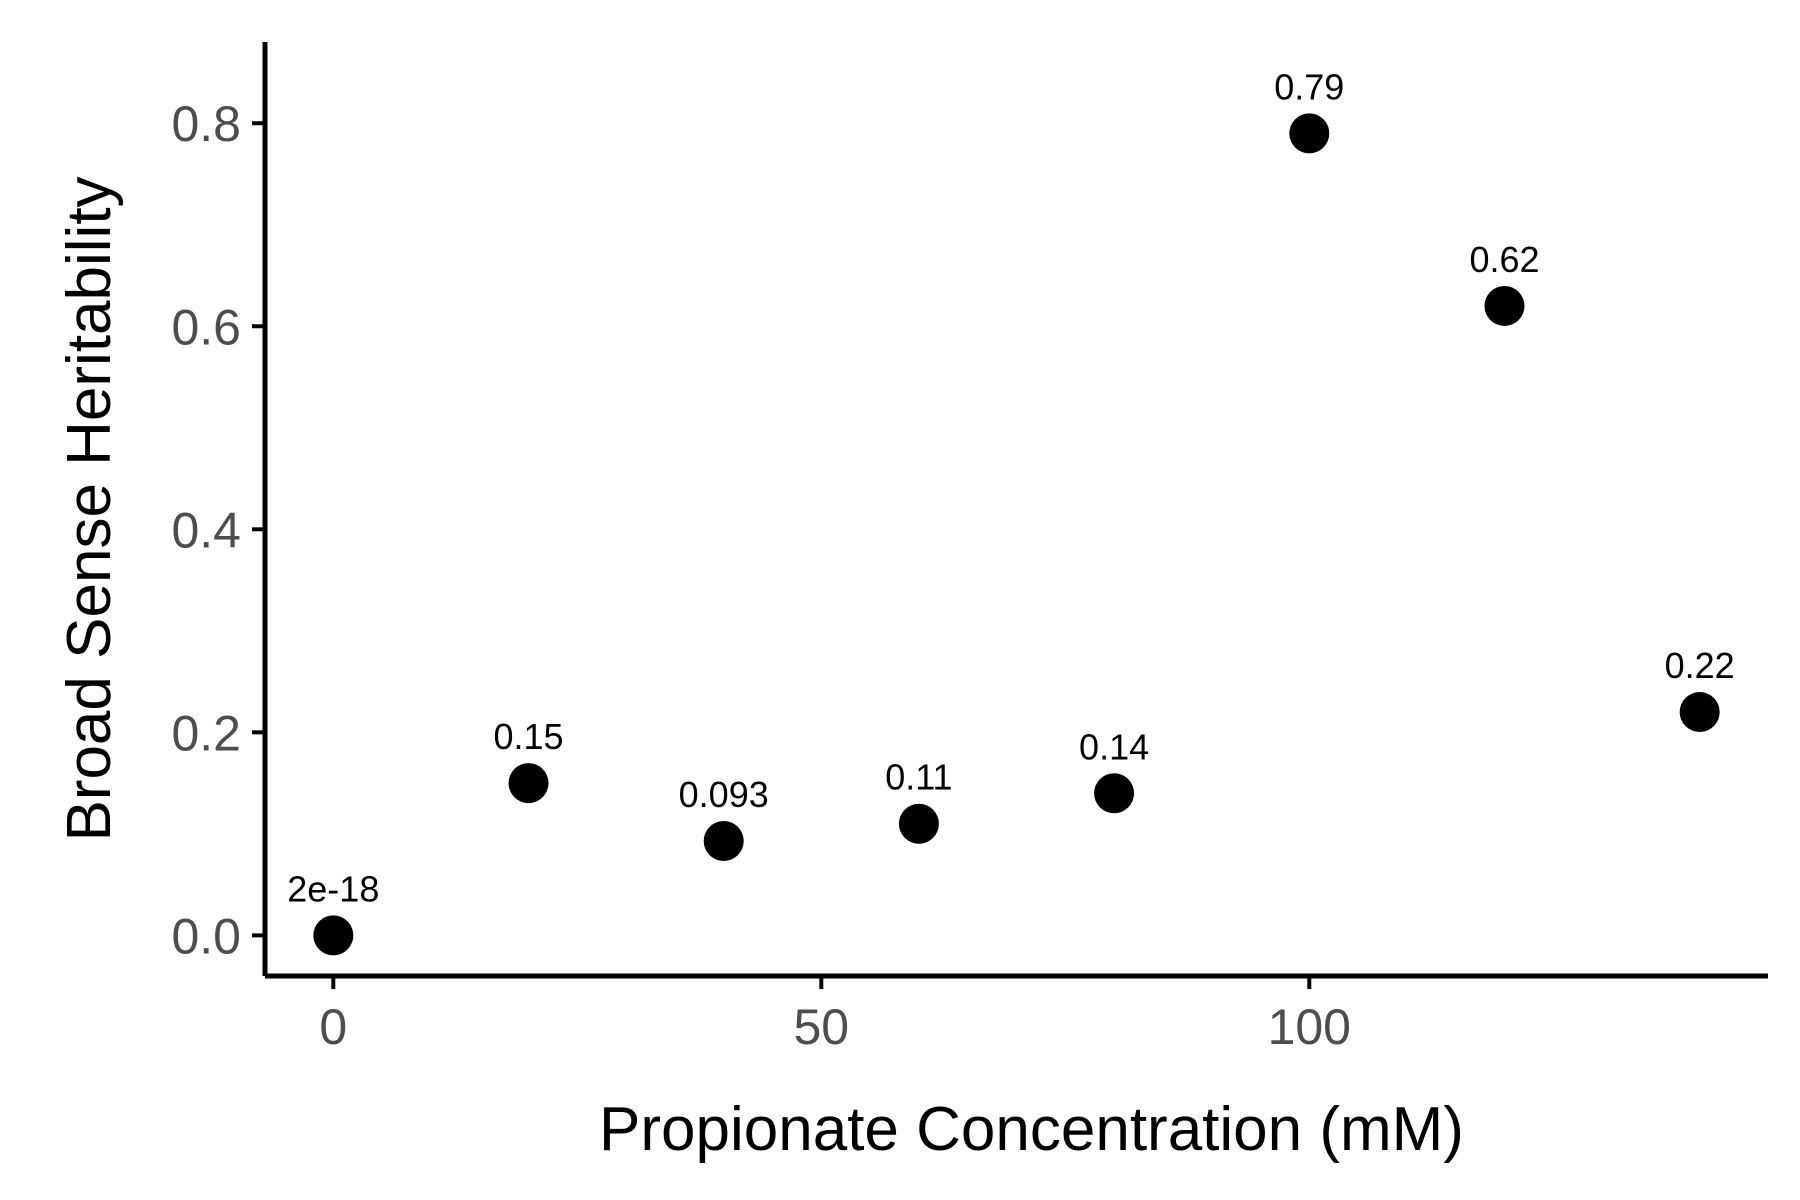 Image resolution: width=1800 pixels, height=1200 pixels. I want to click on x-tick-label: 0, so click(333, 1027).